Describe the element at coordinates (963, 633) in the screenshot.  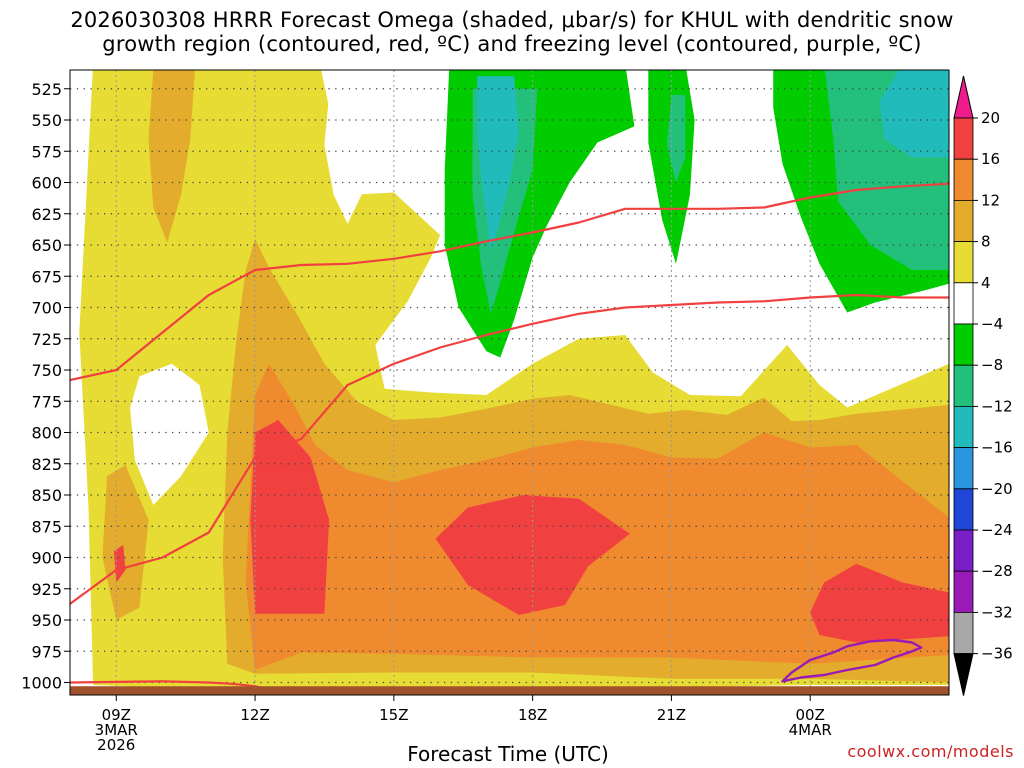
I see `colorbar-bin-m32` at that location.